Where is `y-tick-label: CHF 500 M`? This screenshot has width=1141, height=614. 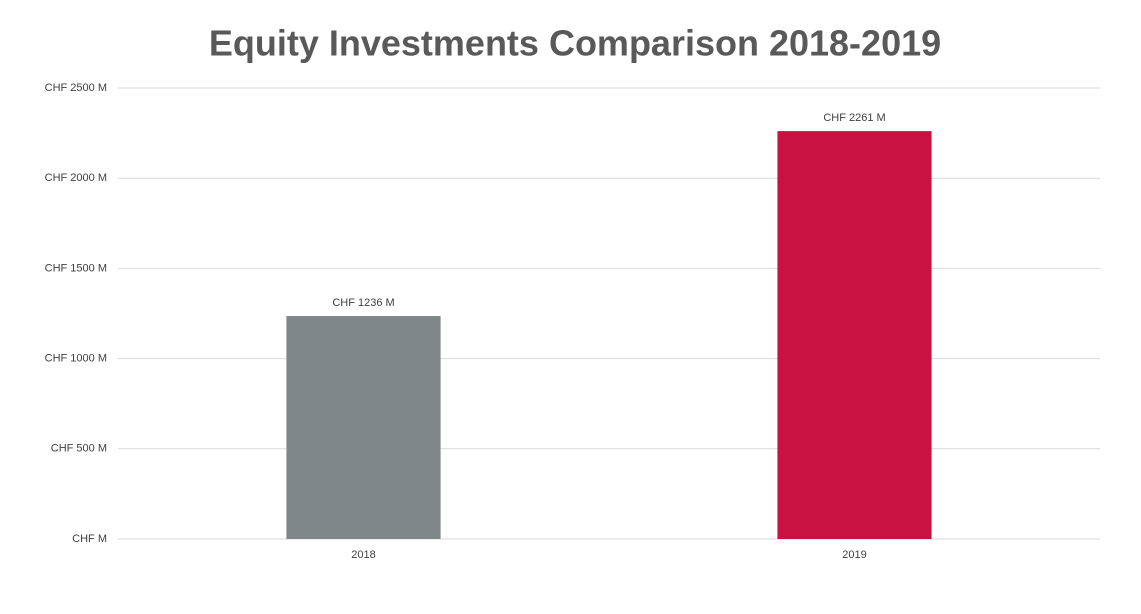 y-tick-label: CHF 500 M is located at coordinates (79, 449).